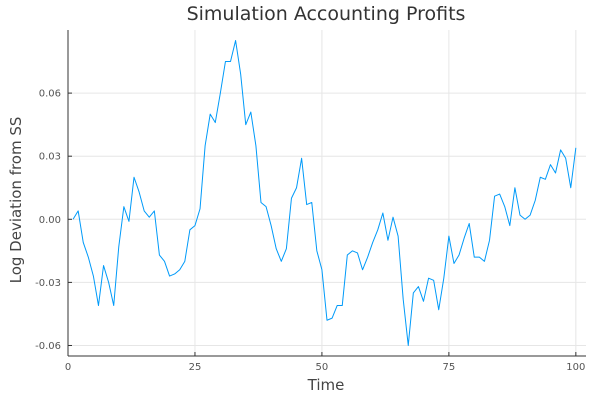  Describe the element at coordinates (326, 14) in the screenshot. I see `chart-title: Simulation Accounting Profits` at that location.